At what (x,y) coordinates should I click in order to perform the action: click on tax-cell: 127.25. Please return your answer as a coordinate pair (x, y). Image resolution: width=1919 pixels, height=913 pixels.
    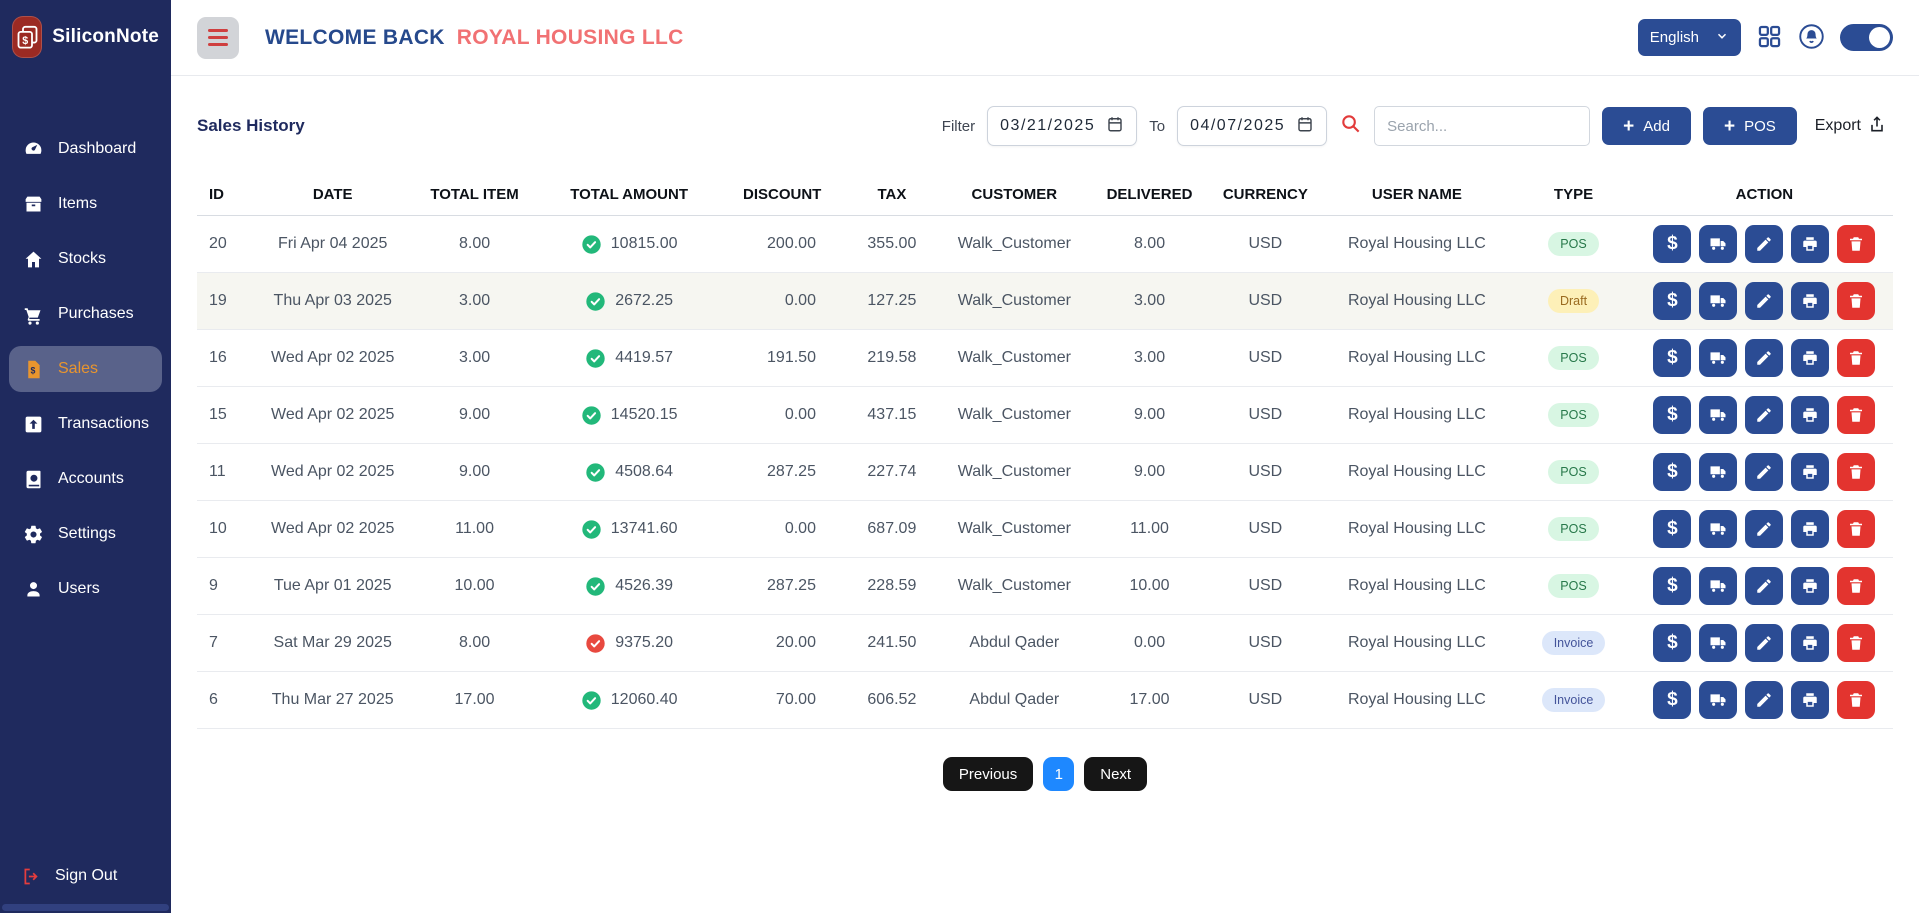
    Looking at the image, I should click on (891, 301).